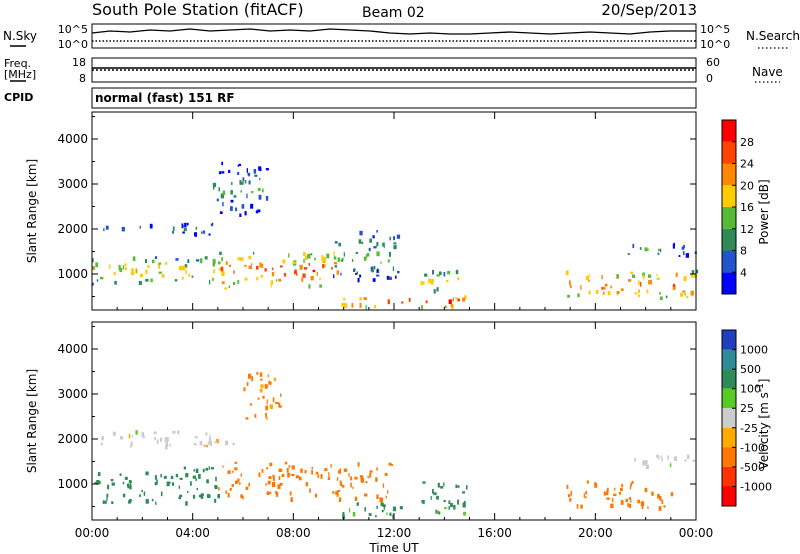  Describe the element at coordinates (198, 9) in the screenshot. I see `station-title: South Pole Station (fitACF)` at that location.